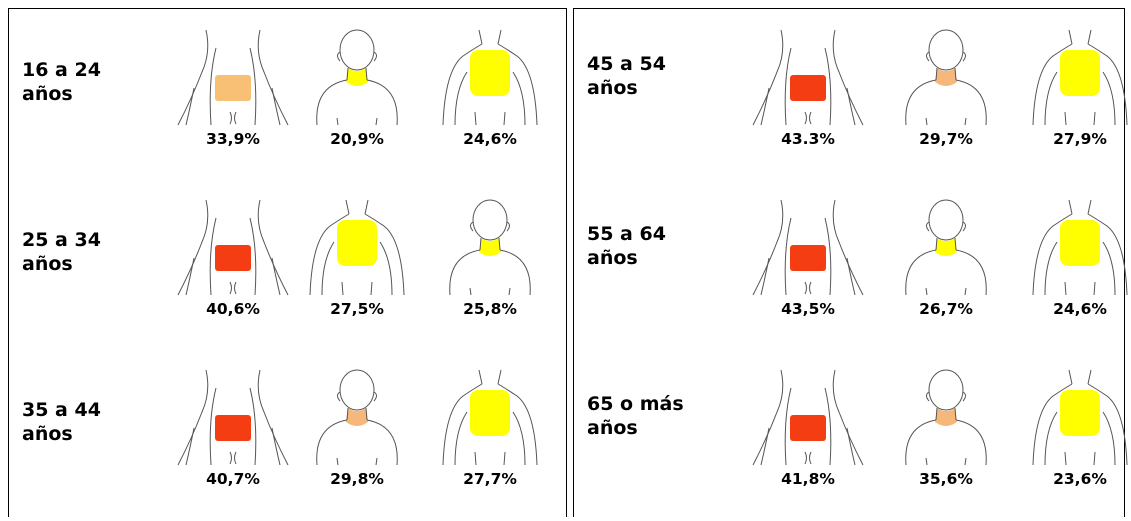 This screenshot has width=1131, height=521. Describe the element at coordinates (946, 479) in the screenshot. I see `percentage: 35,6%` at that location.